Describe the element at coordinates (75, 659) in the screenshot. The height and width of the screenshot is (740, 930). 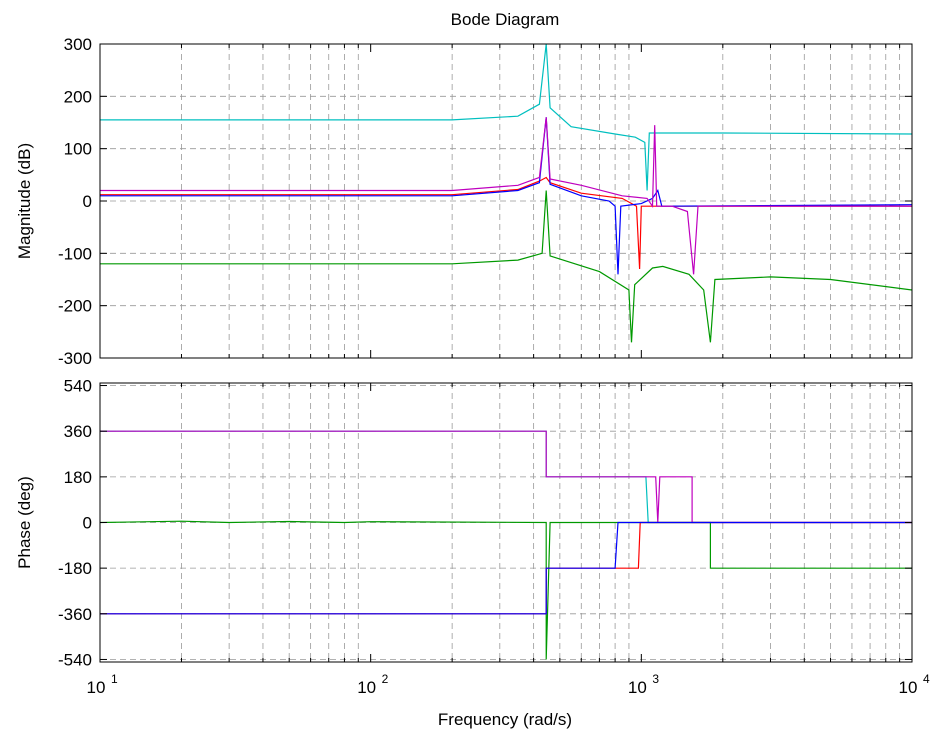
I see `y-tick-label: -540` at that location.